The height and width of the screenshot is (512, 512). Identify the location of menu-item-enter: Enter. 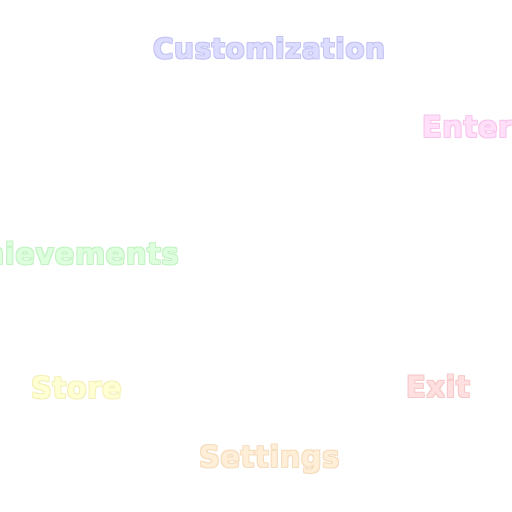
(467, 127).